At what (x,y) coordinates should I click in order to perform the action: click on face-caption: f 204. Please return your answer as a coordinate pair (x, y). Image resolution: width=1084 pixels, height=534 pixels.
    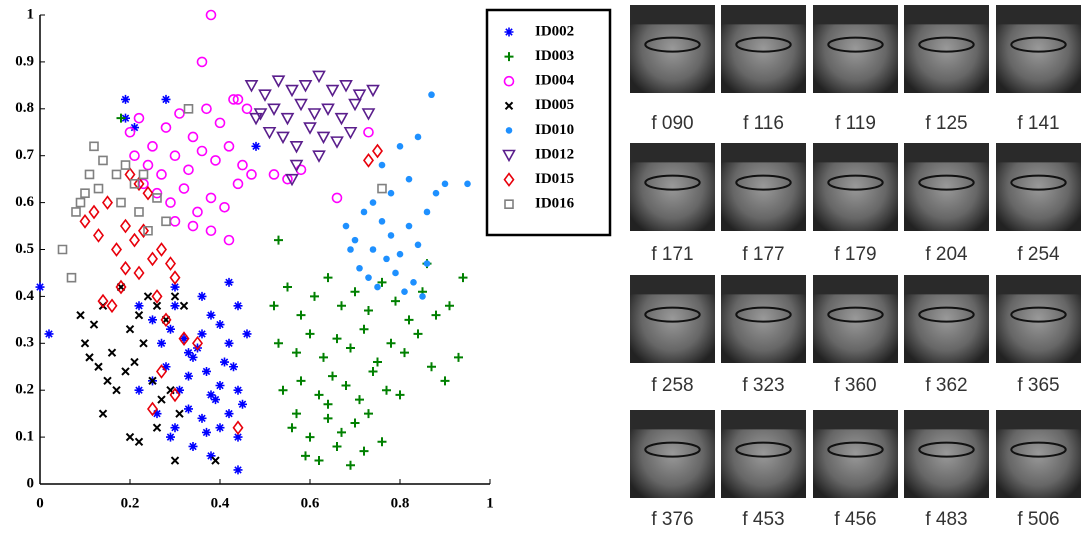
    Looking at the image, I should click on (946, 254).